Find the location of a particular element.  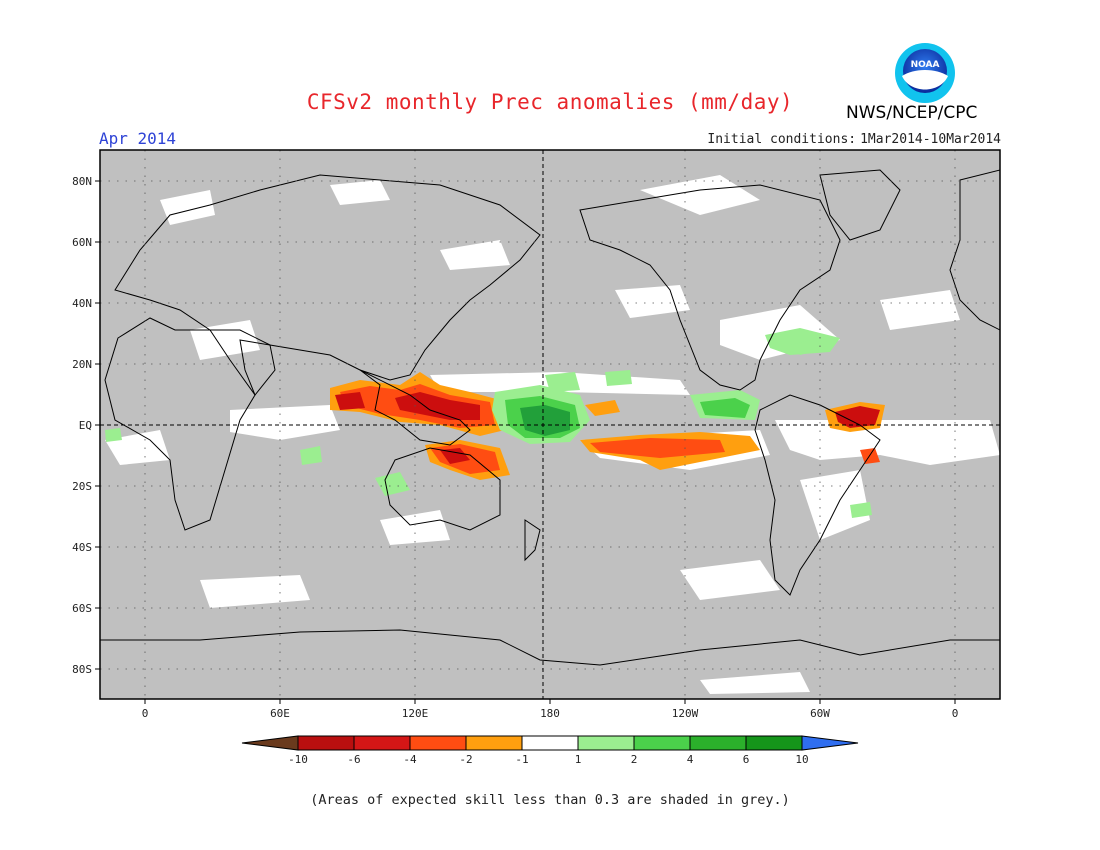

chart-title: CFSv2 monthly Prec anomalies (mm/day) is located at coordinates (550, 102).